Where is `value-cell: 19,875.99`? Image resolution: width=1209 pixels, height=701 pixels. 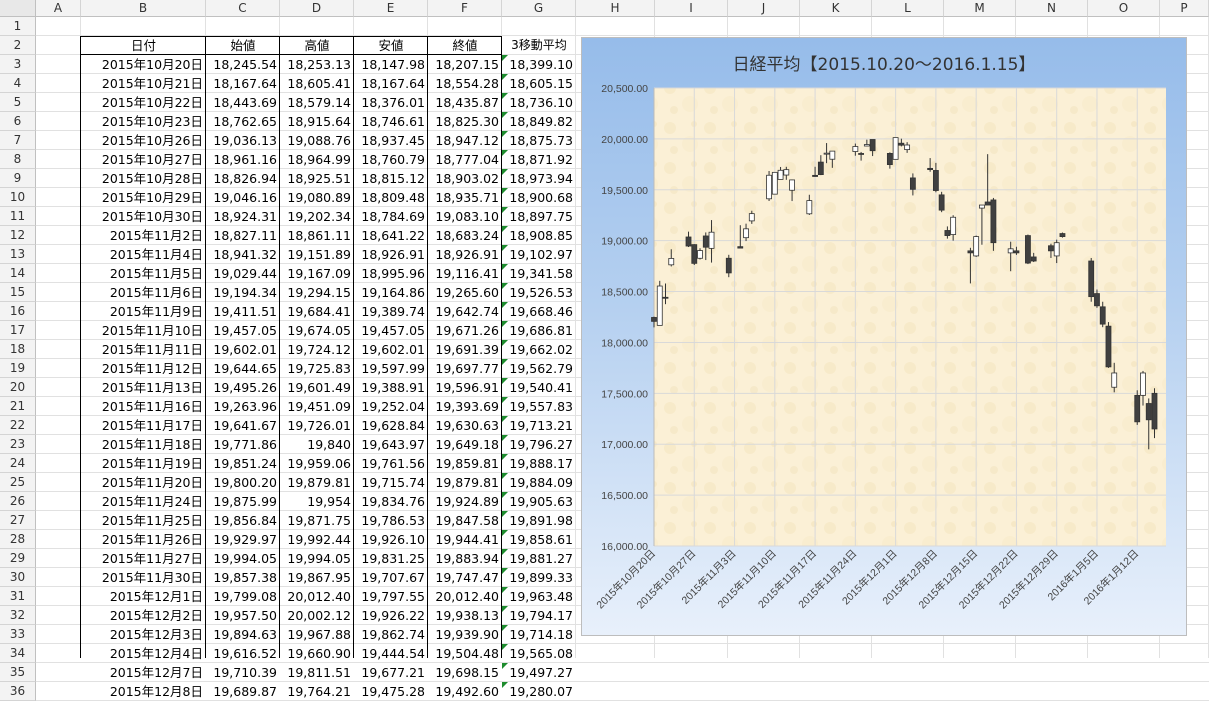 value-cell: 19,875.99 is located at coordinates (245, 501).